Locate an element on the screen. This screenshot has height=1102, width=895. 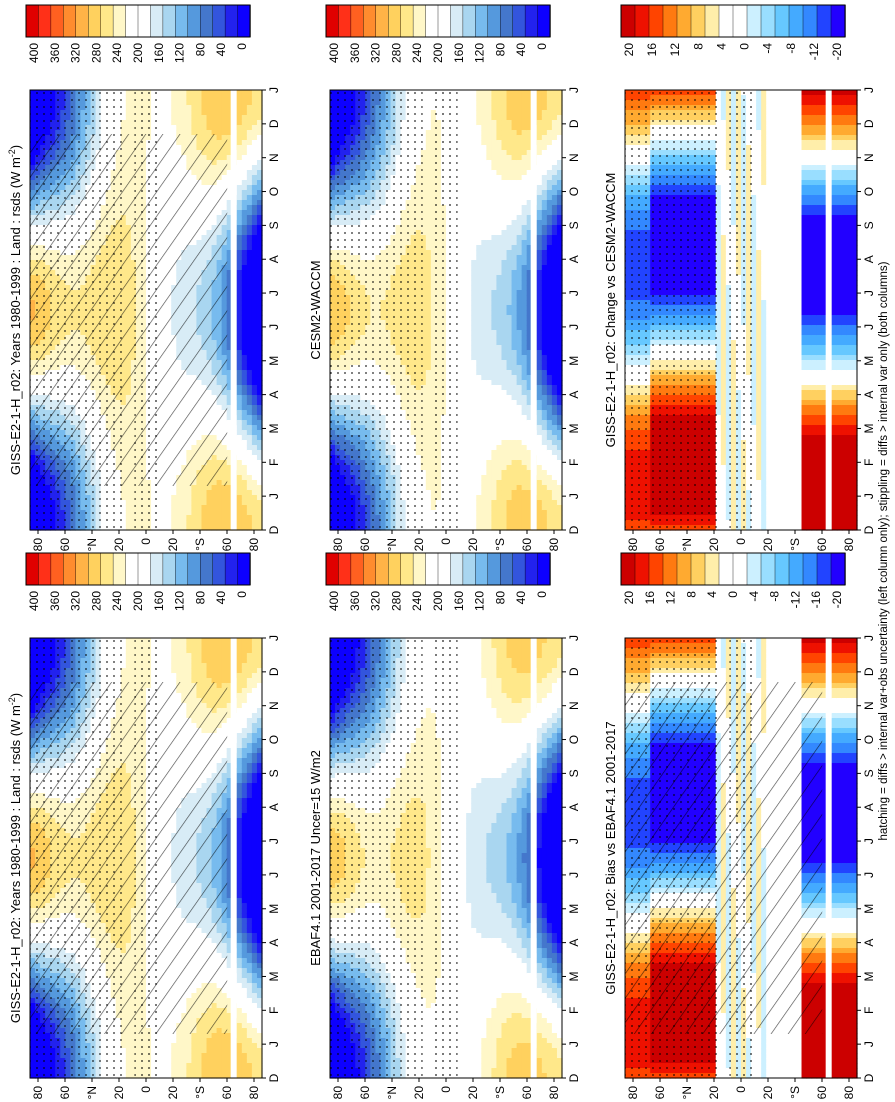
colorbar-label: 120 is located at coordinates (180, 601).